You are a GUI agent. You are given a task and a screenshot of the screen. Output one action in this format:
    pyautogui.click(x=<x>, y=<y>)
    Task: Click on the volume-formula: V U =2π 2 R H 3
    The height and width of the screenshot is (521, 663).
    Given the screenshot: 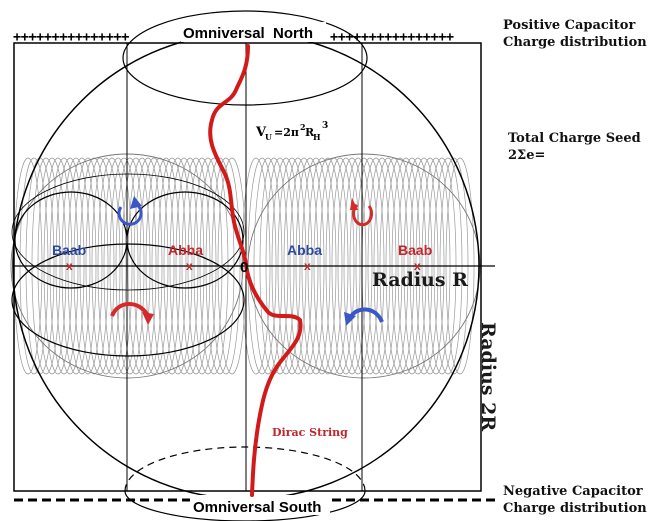 What is the action you would take?
    pyautogui.click(x=291, y=131)
    